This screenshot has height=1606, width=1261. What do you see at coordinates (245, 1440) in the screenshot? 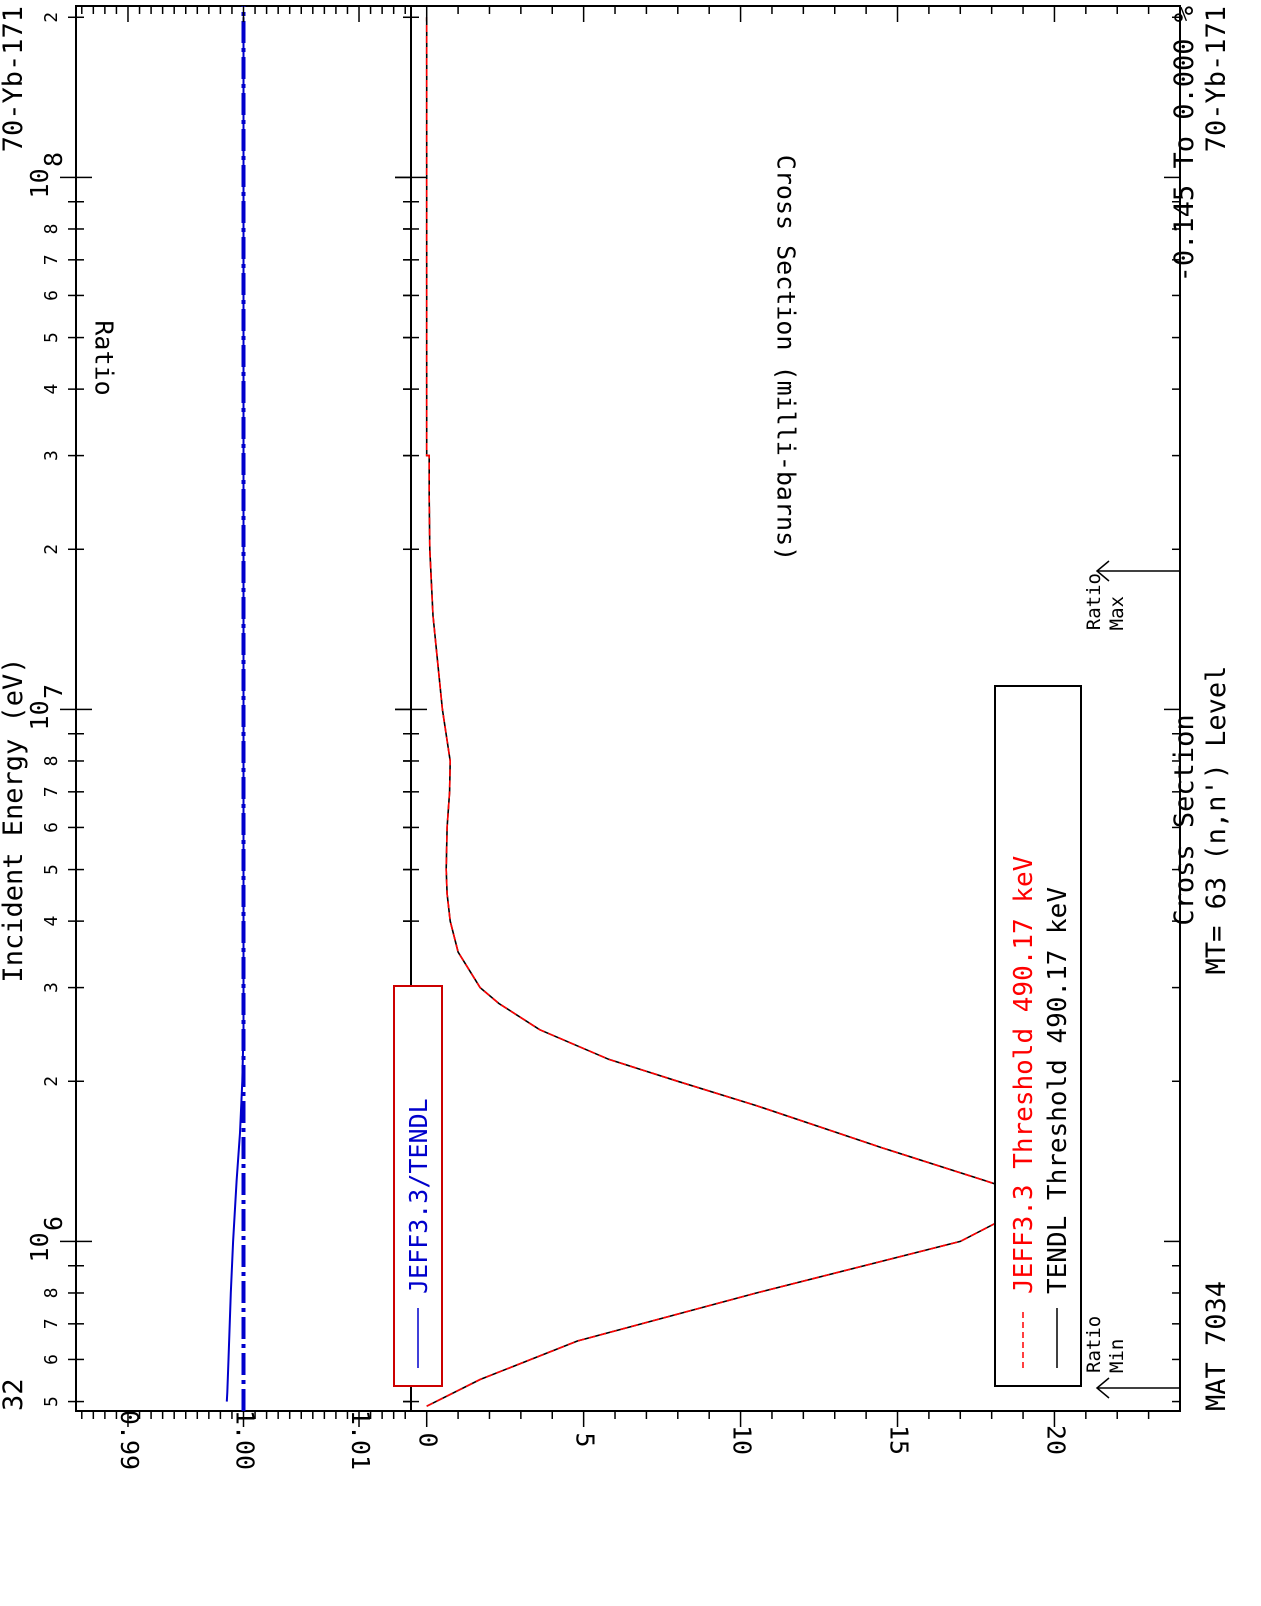
I see `y-tick-label-ratio: 1.00` at bounding box center [245, 1440].